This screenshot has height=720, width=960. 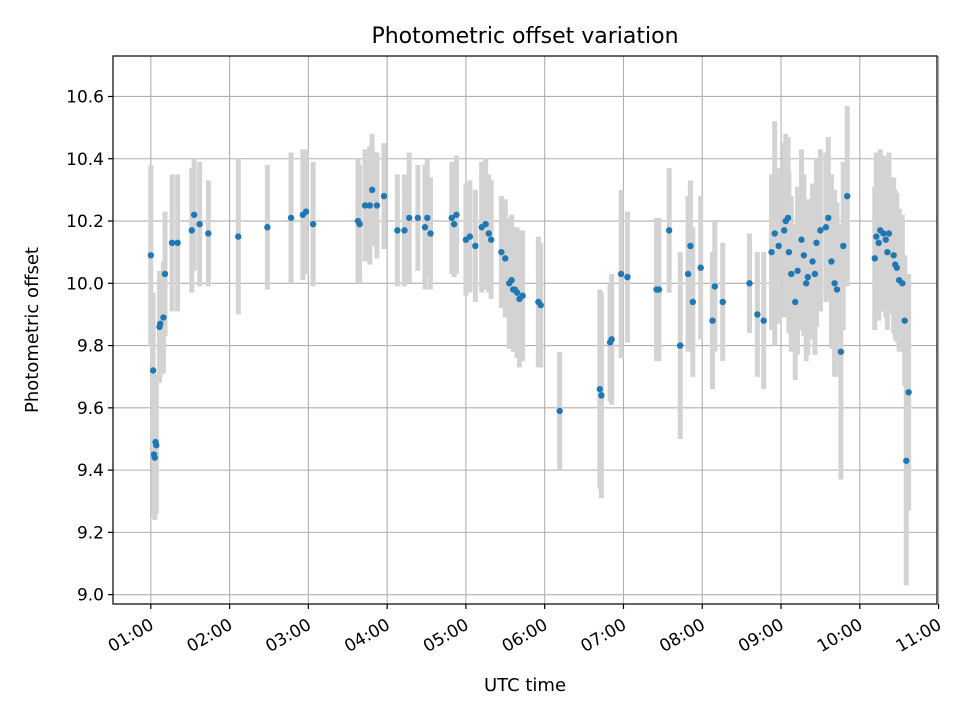 What do you see at coordinates (85, 97) in the screenshot?
I see `y-tick-label: 10.6` at bounding box center [85, 97].